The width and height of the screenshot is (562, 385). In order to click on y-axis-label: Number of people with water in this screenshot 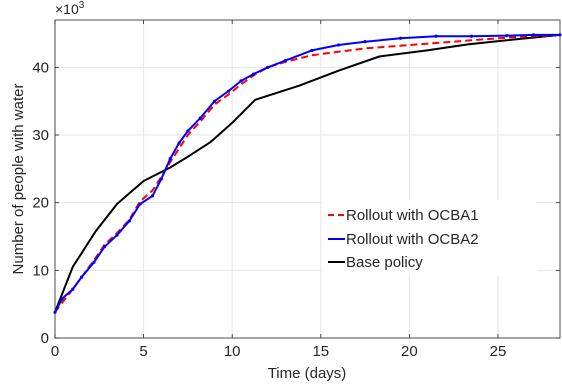, I will do `click(18, 179)`.